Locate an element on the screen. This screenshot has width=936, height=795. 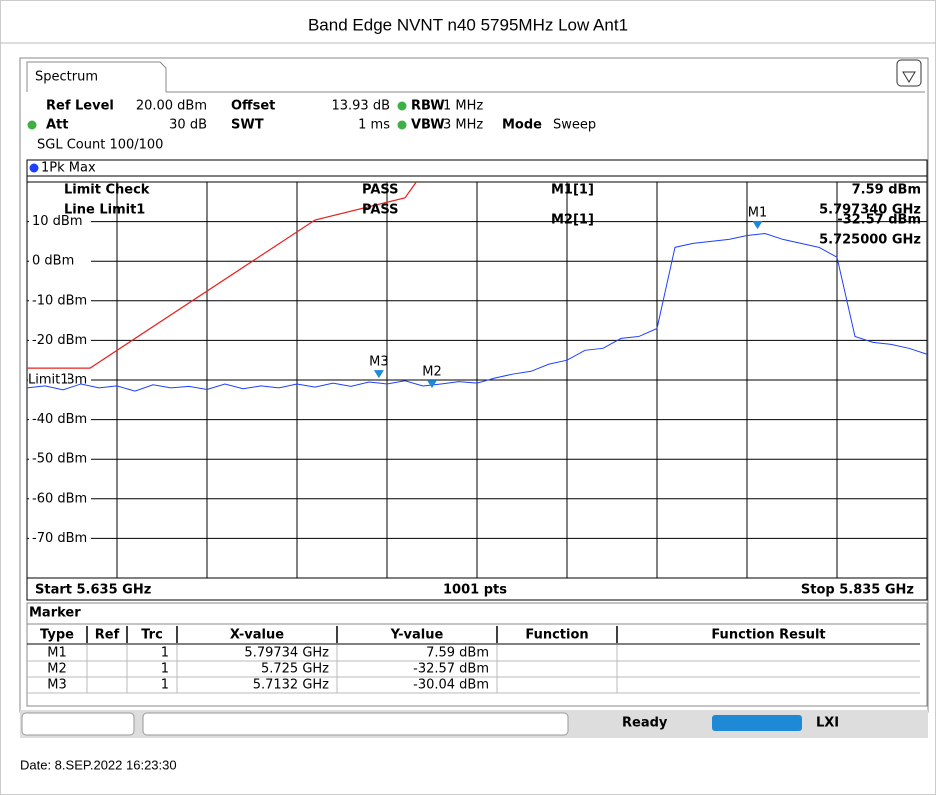
y-tick-label: -70 dBm is located at coordinates (59, 538).